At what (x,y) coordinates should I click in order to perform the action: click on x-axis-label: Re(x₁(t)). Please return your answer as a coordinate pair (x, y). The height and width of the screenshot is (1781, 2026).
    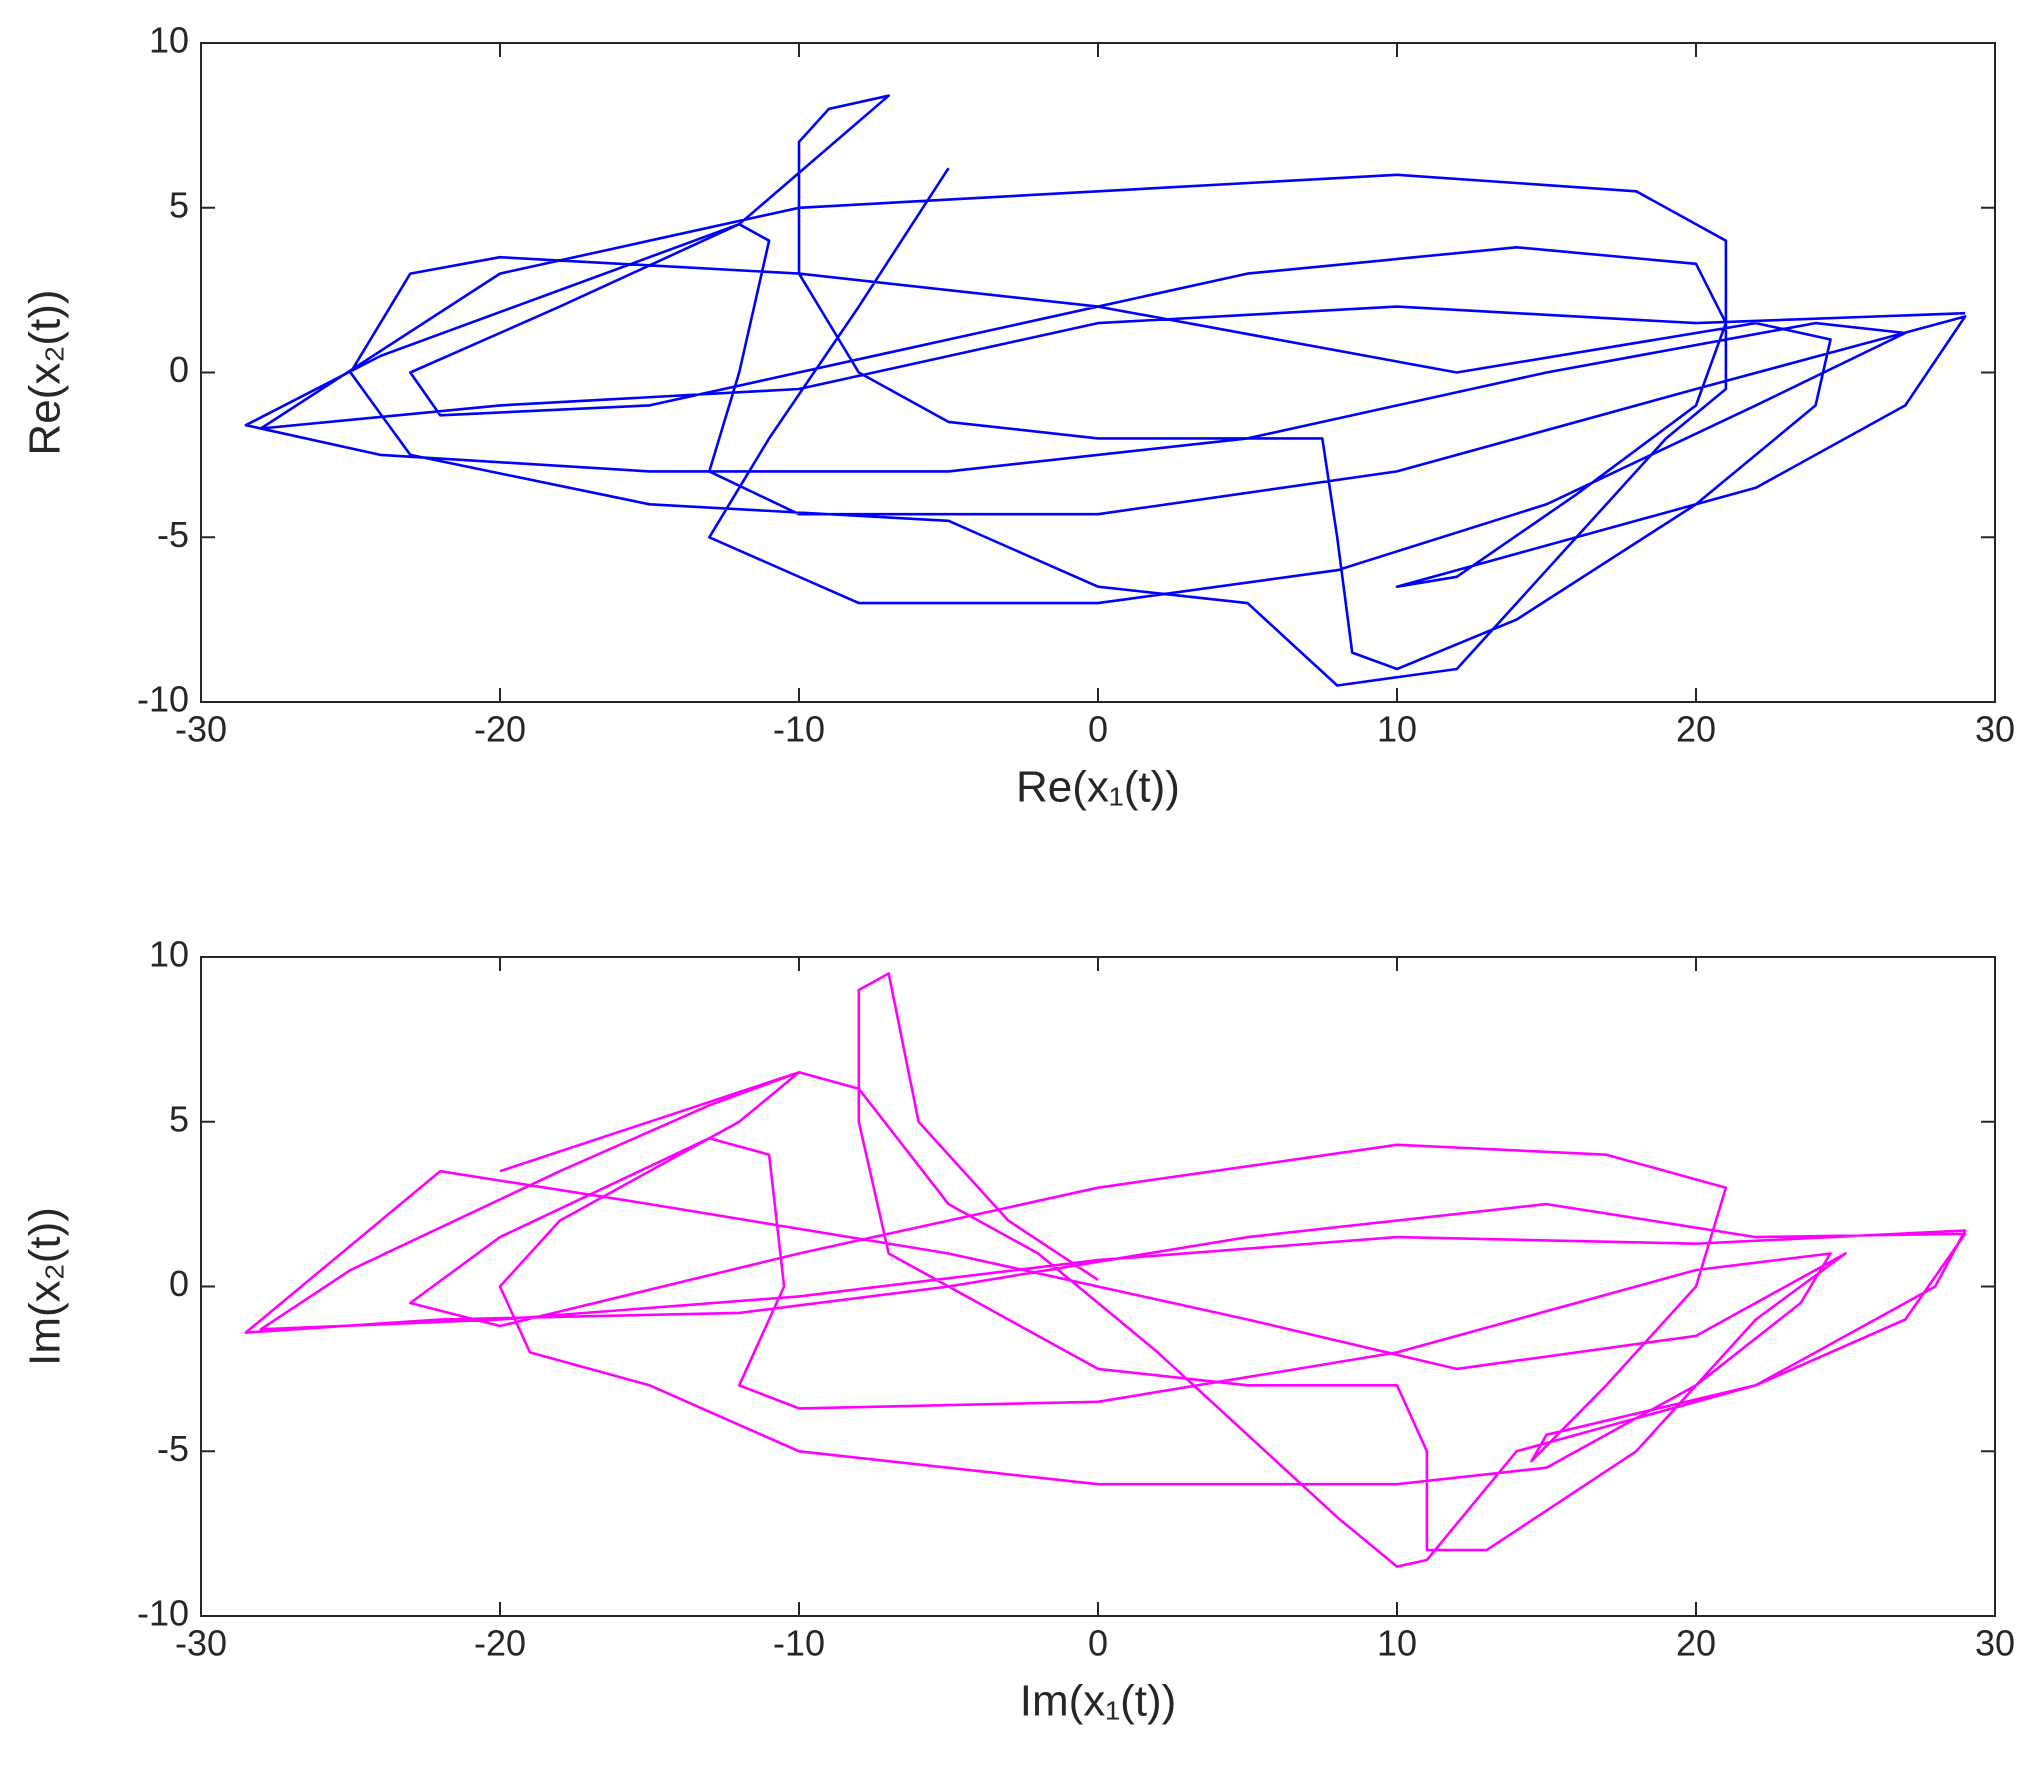
    Looking at the image, I should click on (1098, 787).